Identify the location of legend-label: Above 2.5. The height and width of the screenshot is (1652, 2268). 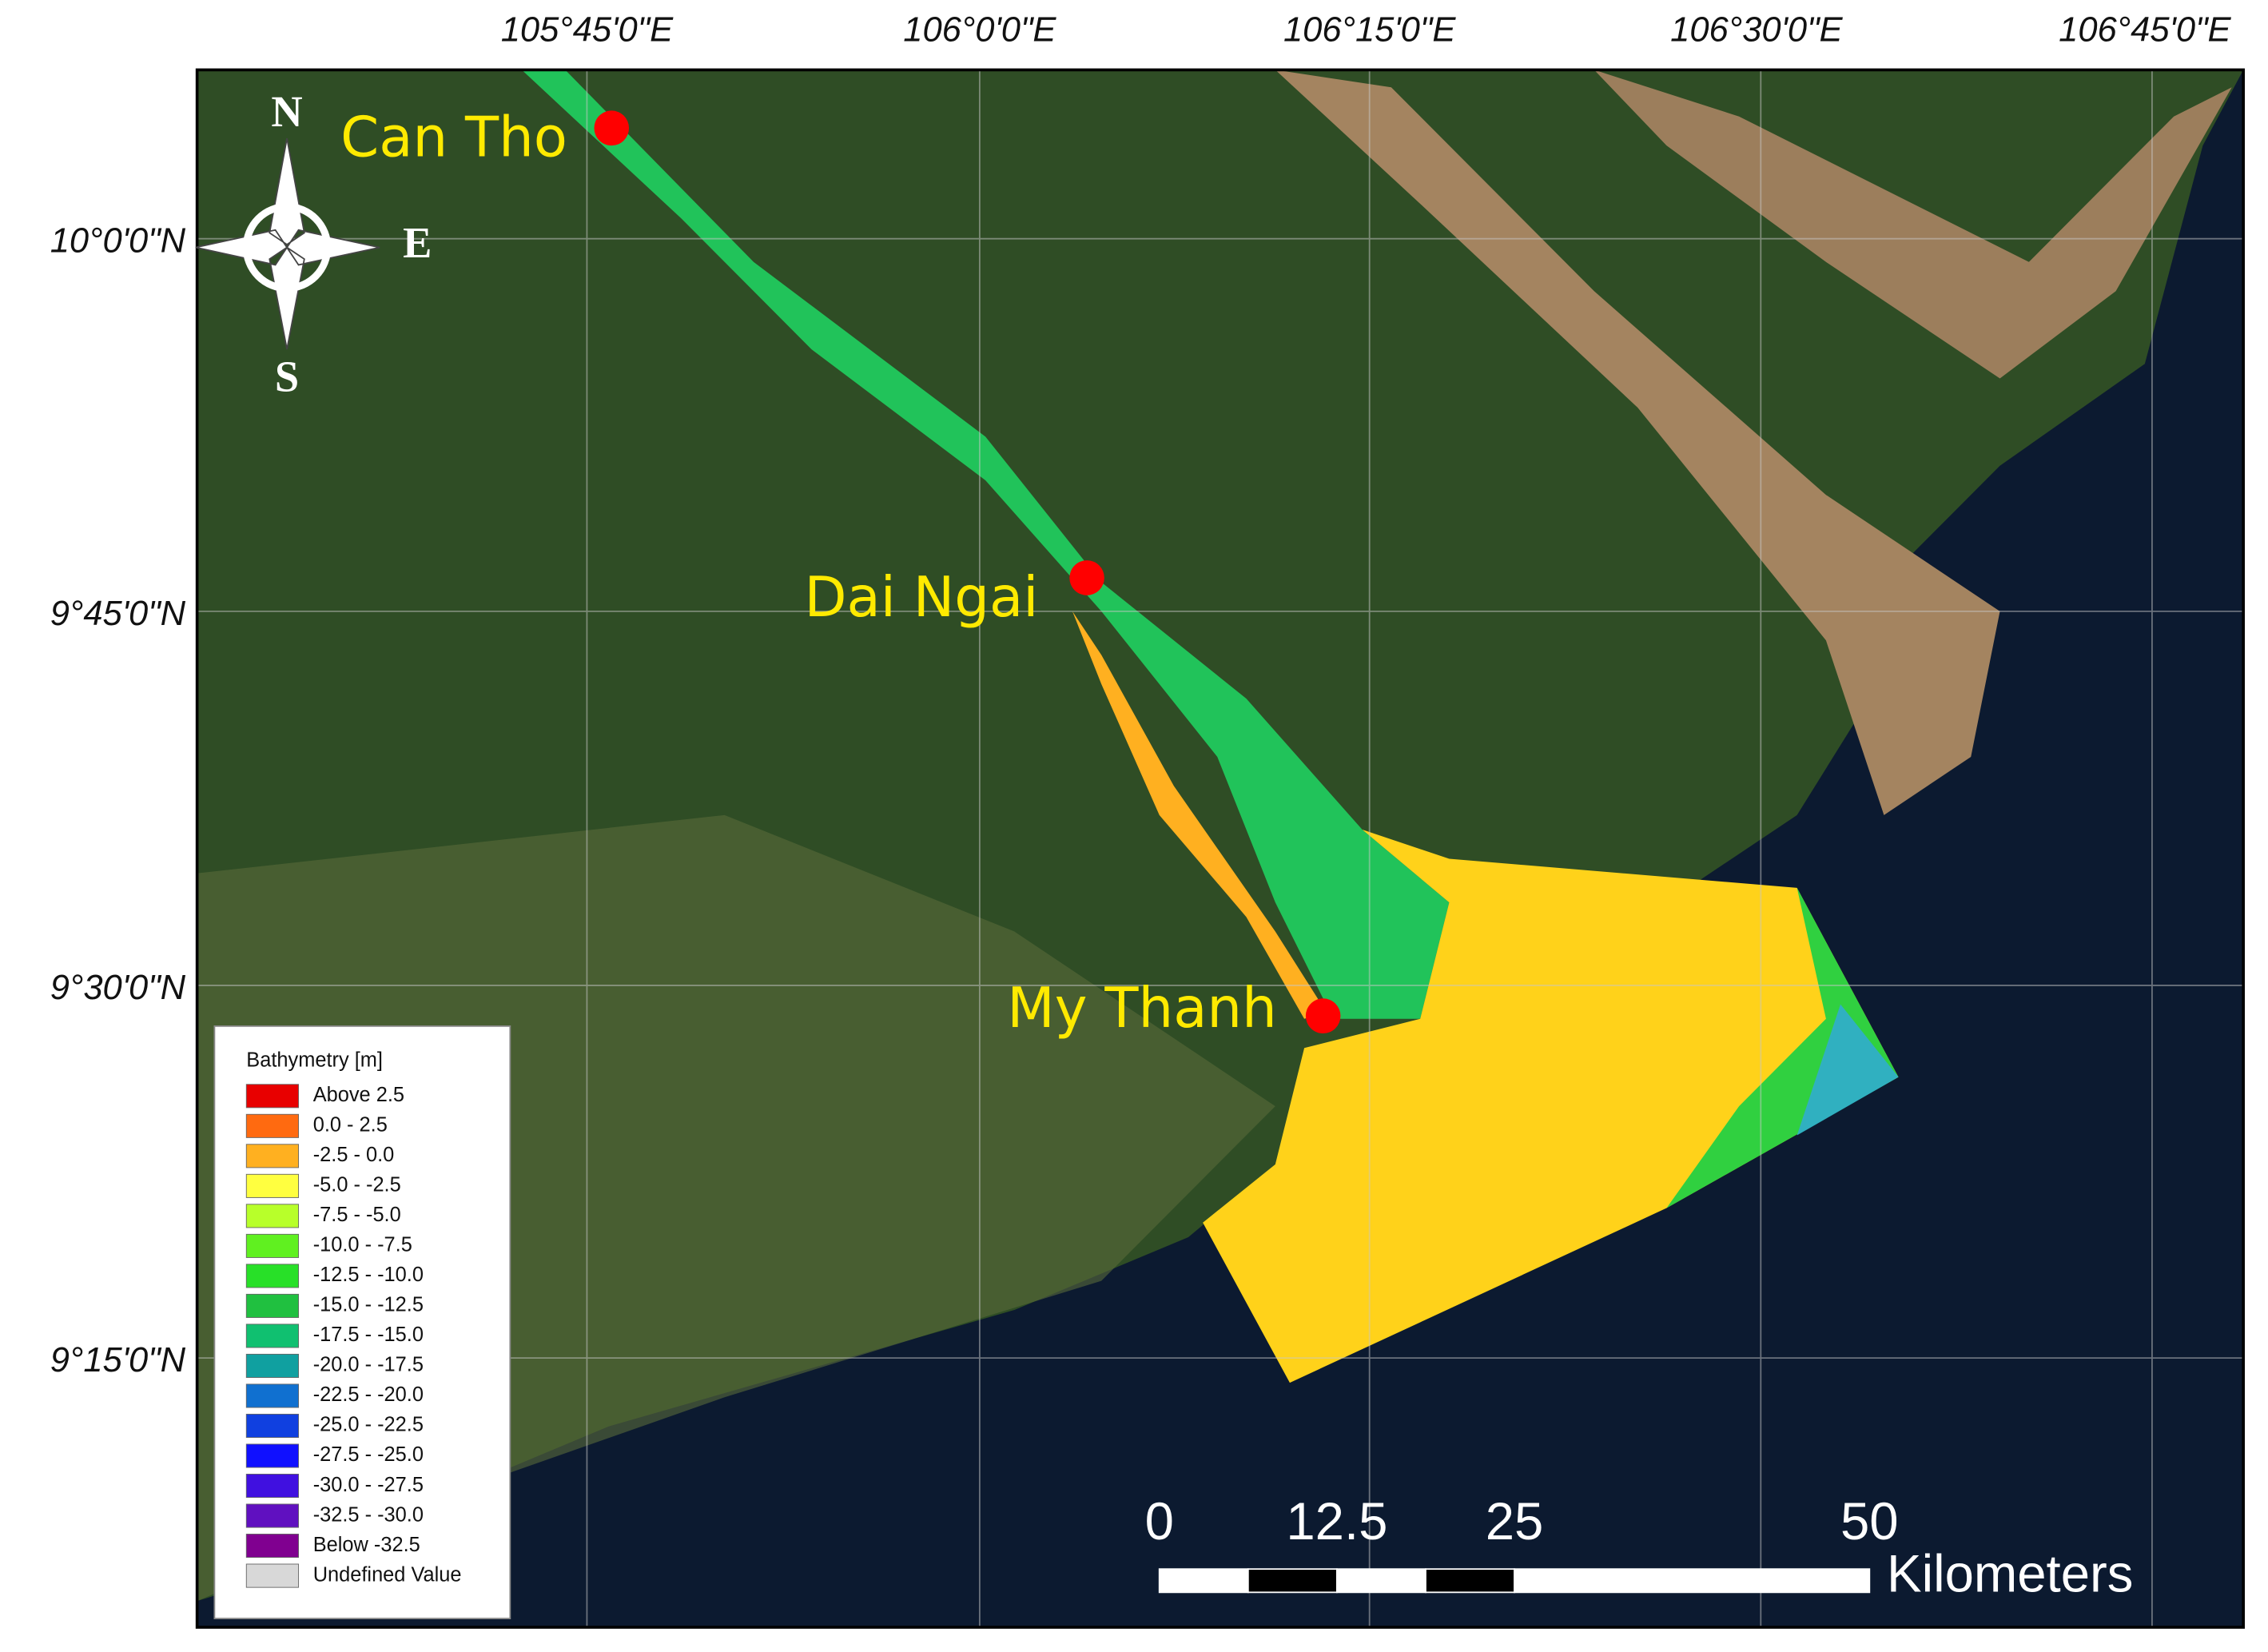
(358, 1095).